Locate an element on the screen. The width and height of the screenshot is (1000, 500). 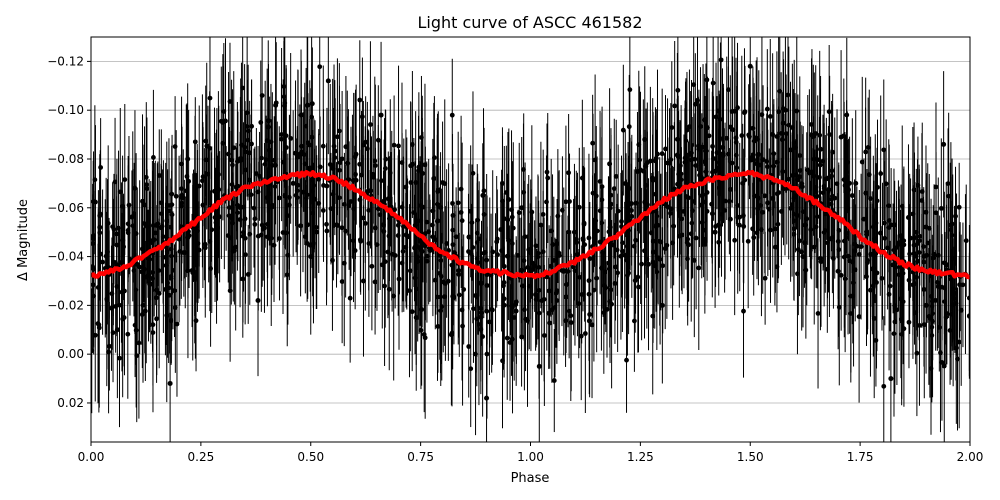
x-tick-label: 0.25 is located at coordinates (201, 457).